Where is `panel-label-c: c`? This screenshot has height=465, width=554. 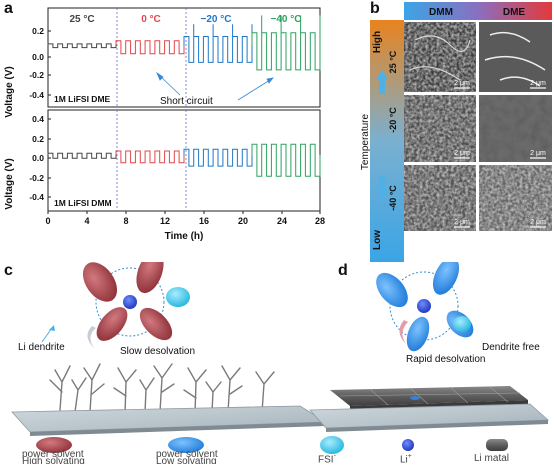 panel-label-c: c is located at coordinates (8, 270).